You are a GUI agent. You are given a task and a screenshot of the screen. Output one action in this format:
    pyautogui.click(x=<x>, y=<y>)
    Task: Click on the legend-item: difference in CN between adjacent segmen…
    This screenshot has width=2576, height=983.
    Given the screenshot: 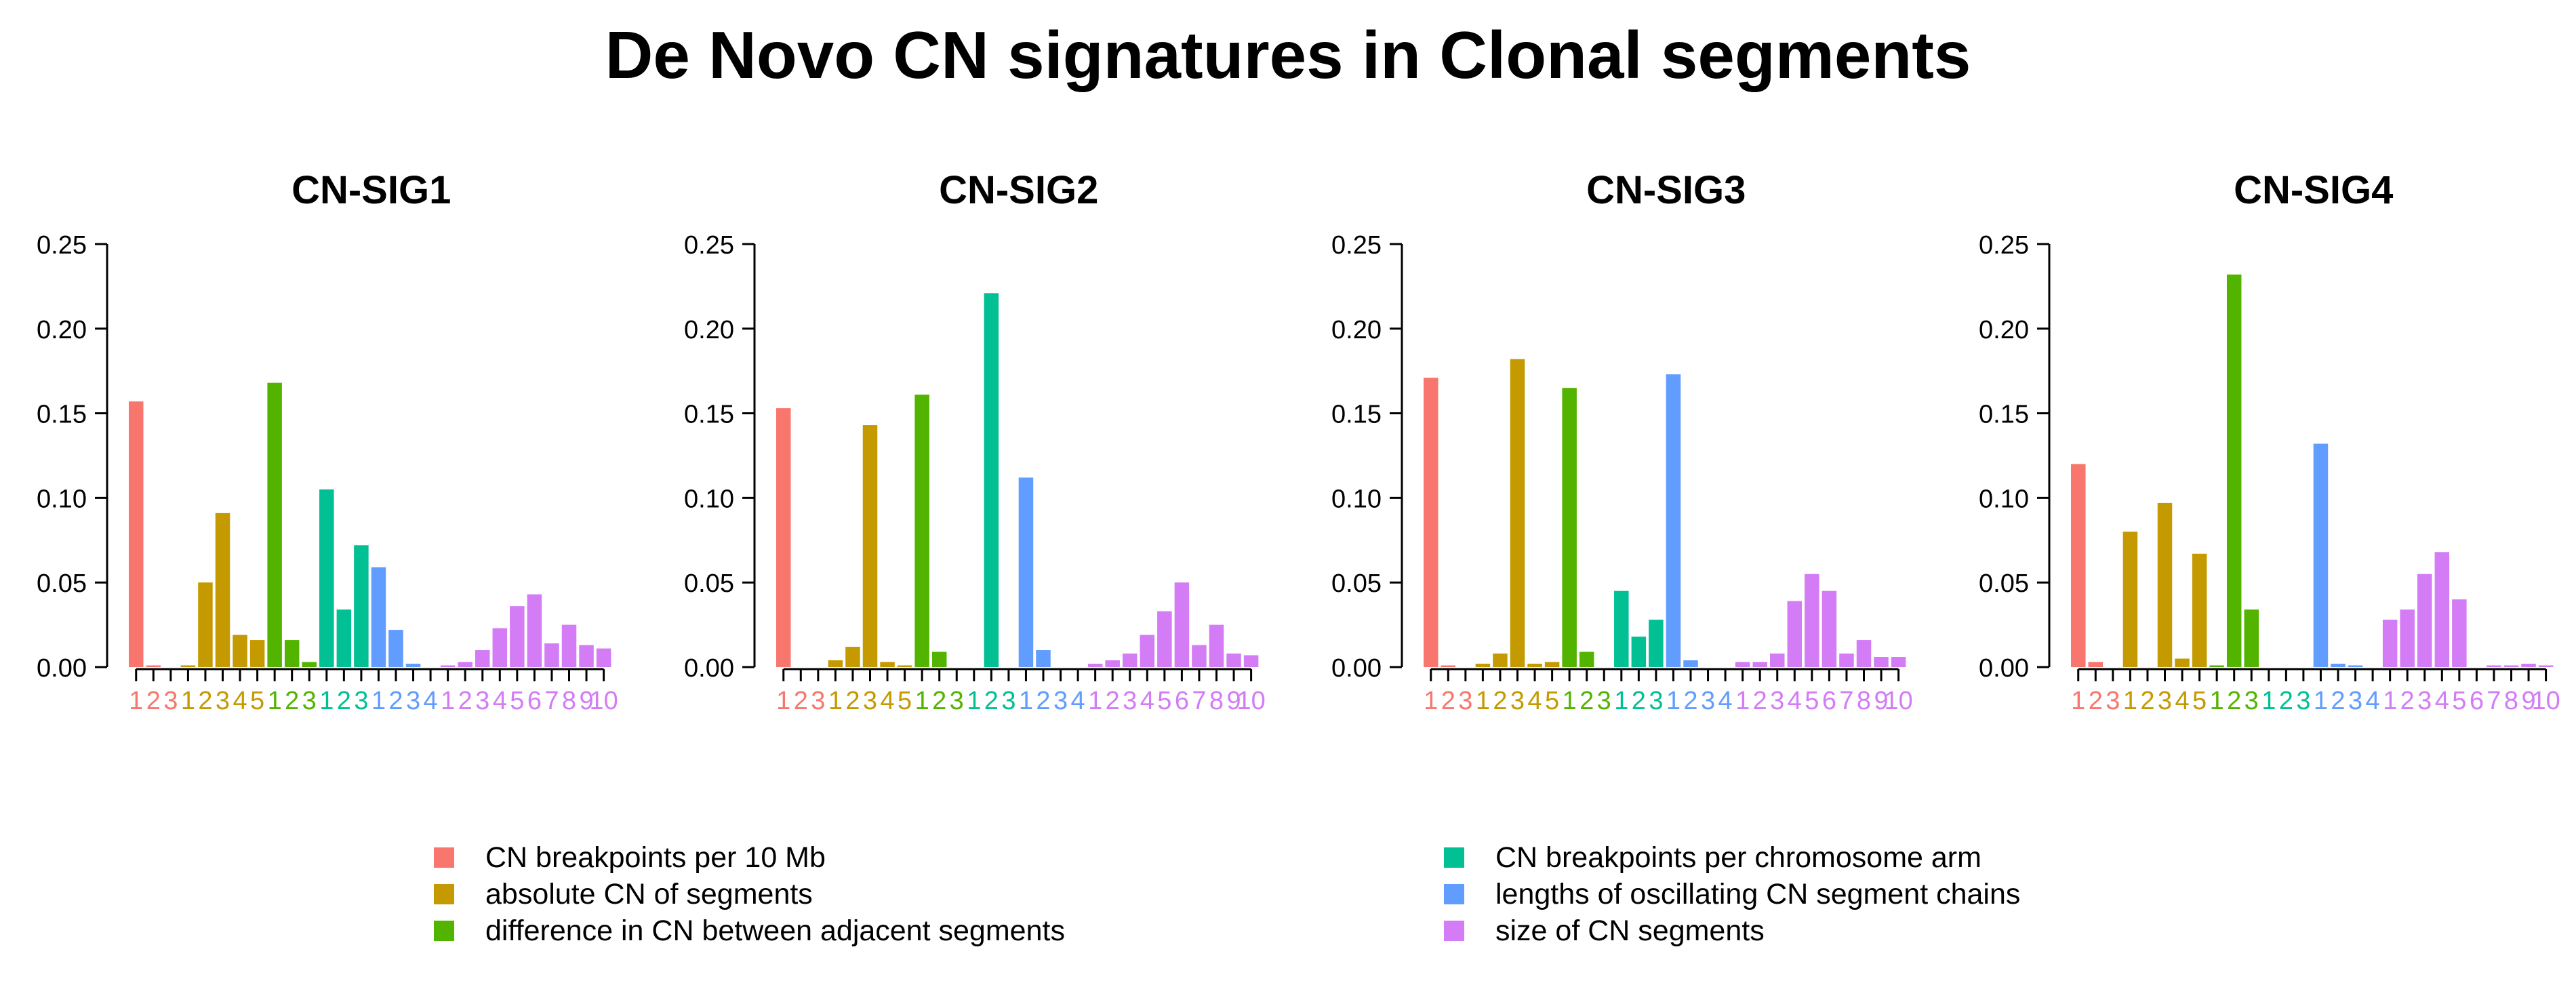 What is the action you would take?
    pyautogui.click(x=749, y=930)
    